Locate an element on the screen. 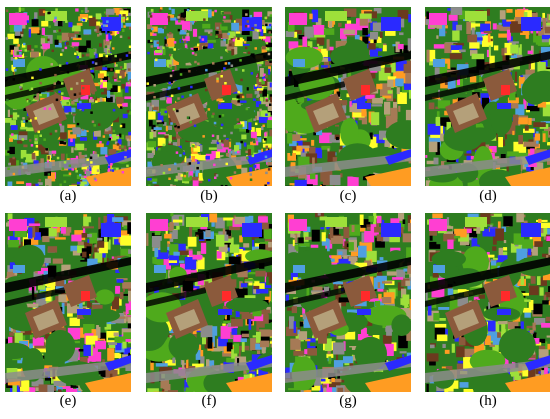  classification-map-g is located at coordinates (348, 302).